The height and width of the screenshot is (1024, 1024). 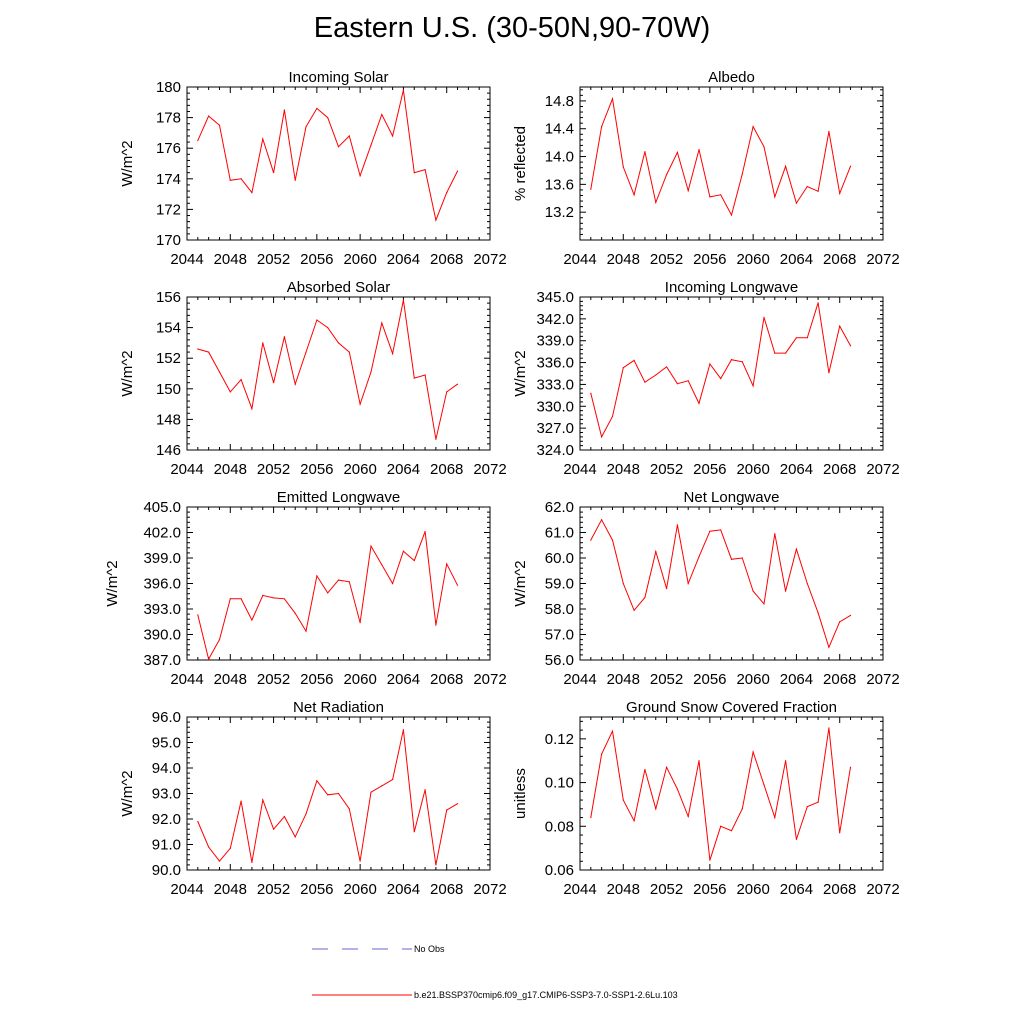 I want to click on y-tick-label: 148, so click(x=168, y=419).